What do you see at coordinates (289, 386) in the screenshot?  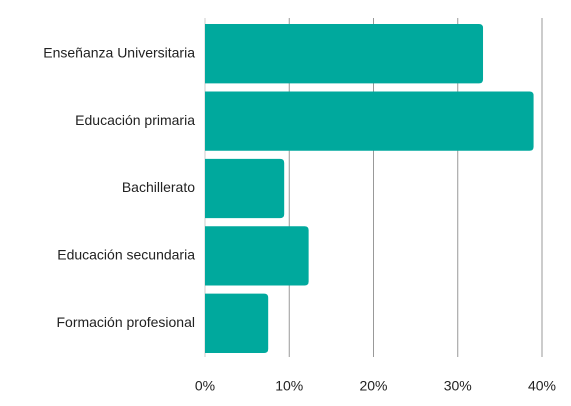 I see `x-tick-label: 10%` at bounding box center [289, 386].